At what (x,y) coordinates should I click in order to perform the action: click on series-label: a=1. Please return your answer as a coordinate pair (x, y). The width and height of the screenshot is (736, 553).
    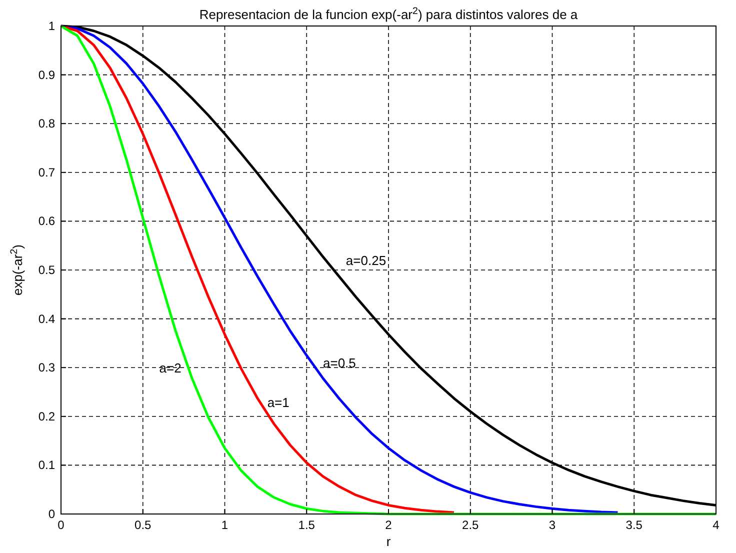
    Looking at the image, I should click on (278, 402).